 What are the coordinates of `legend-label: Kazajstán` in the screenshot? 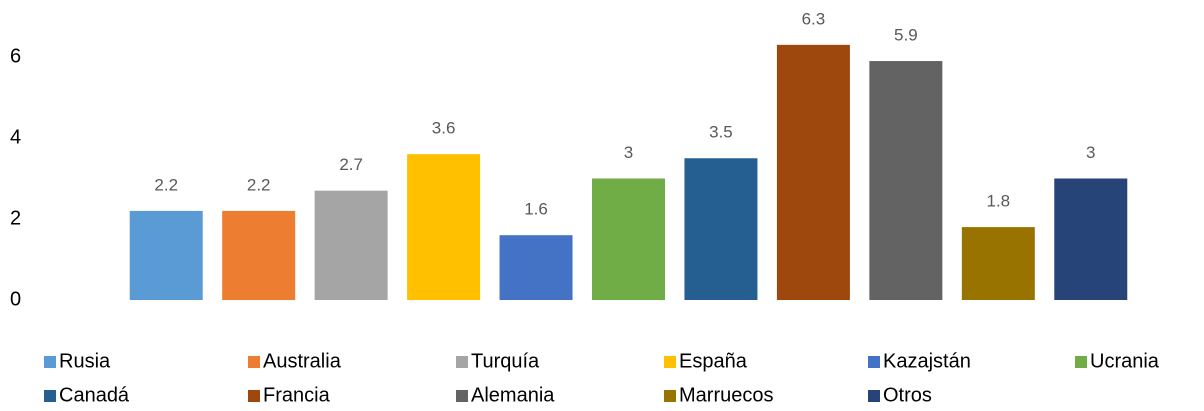 It's located at (927, 361).